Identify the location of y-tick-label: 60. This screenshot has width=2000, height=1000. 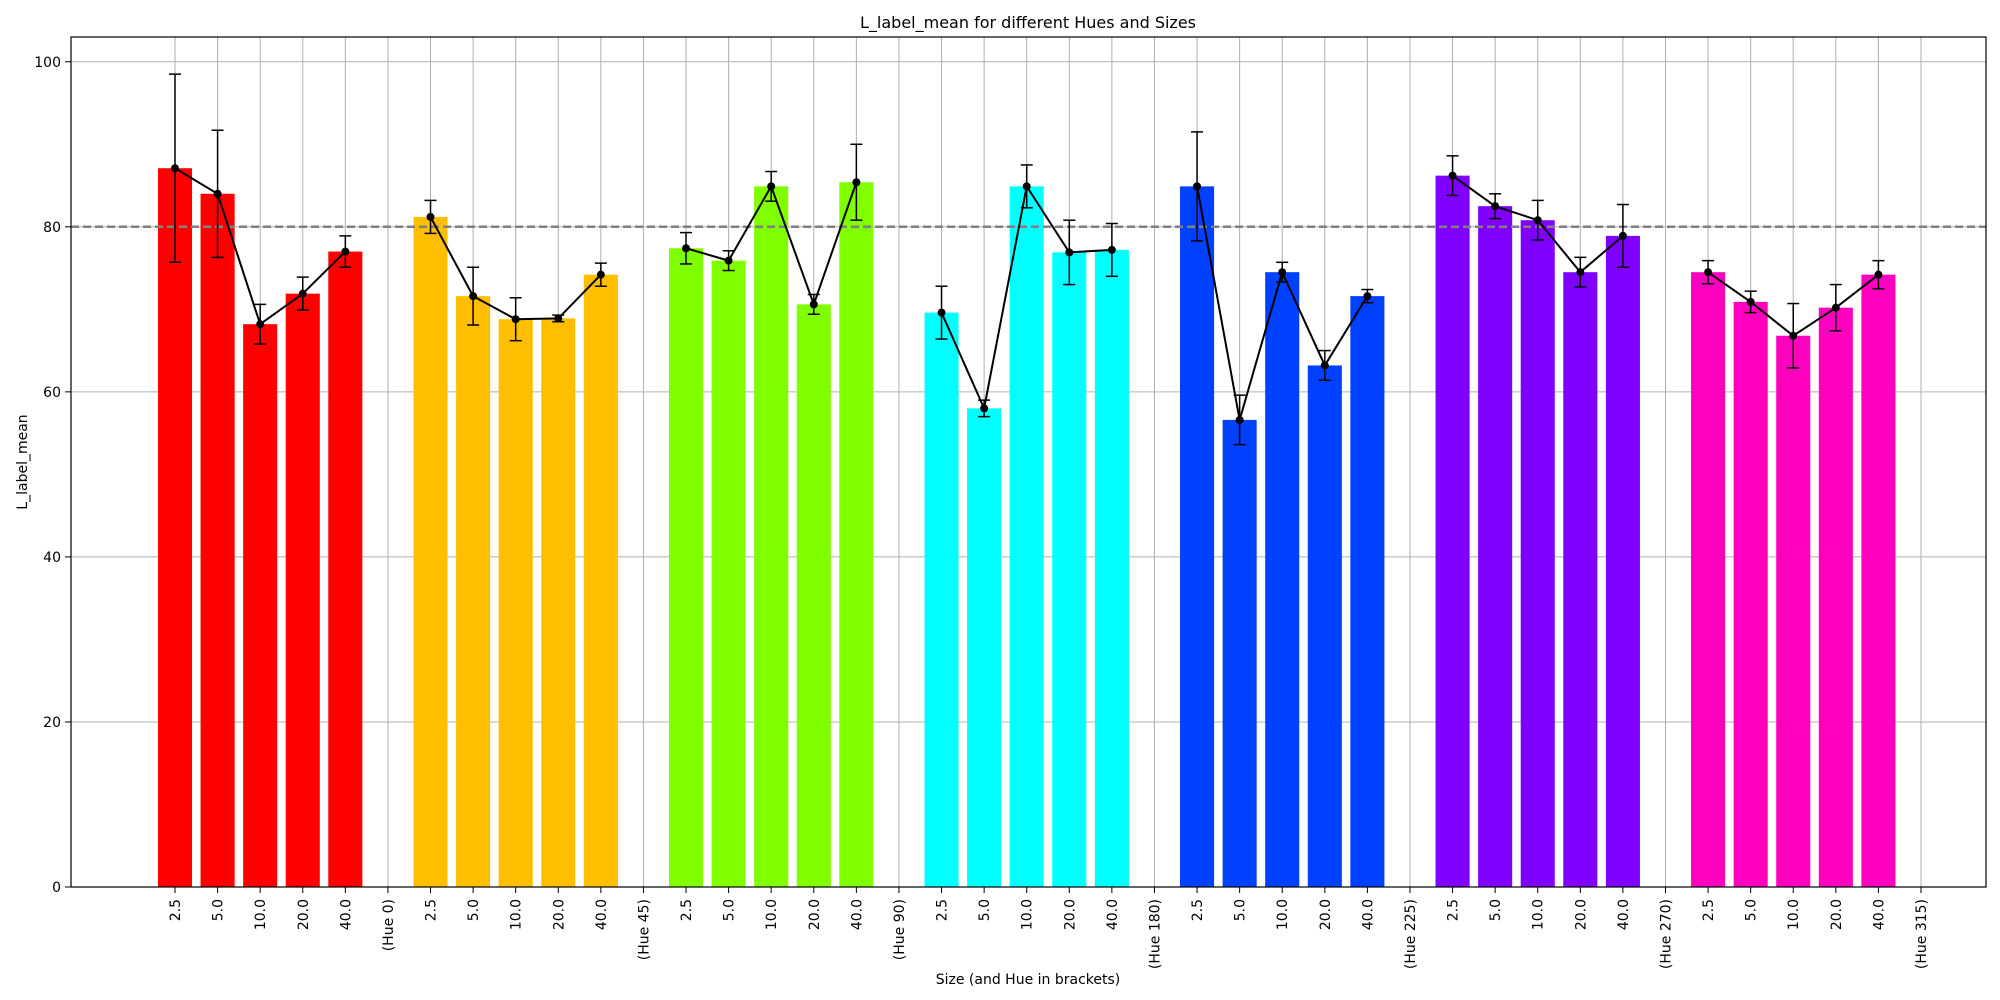
(52, 393).